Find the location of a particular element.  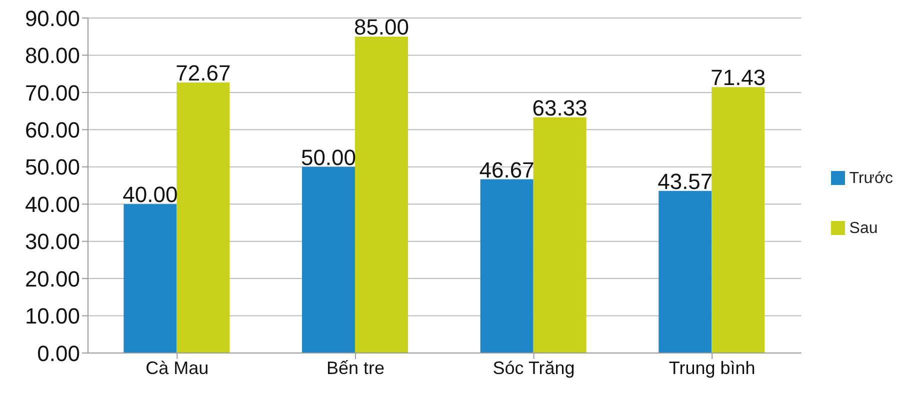

legend-label: Sau is located at coordinates (863, 228).